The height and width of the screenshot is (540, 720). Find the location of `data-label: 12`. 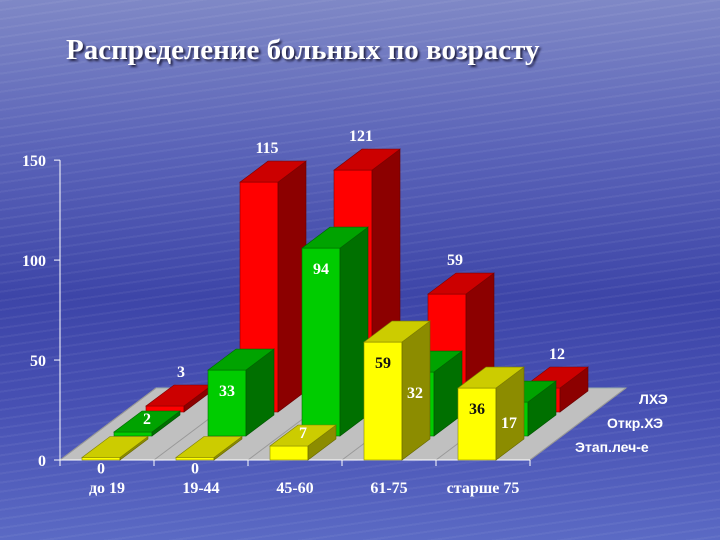

data-label: 12 is located at coordinates (557, 354).